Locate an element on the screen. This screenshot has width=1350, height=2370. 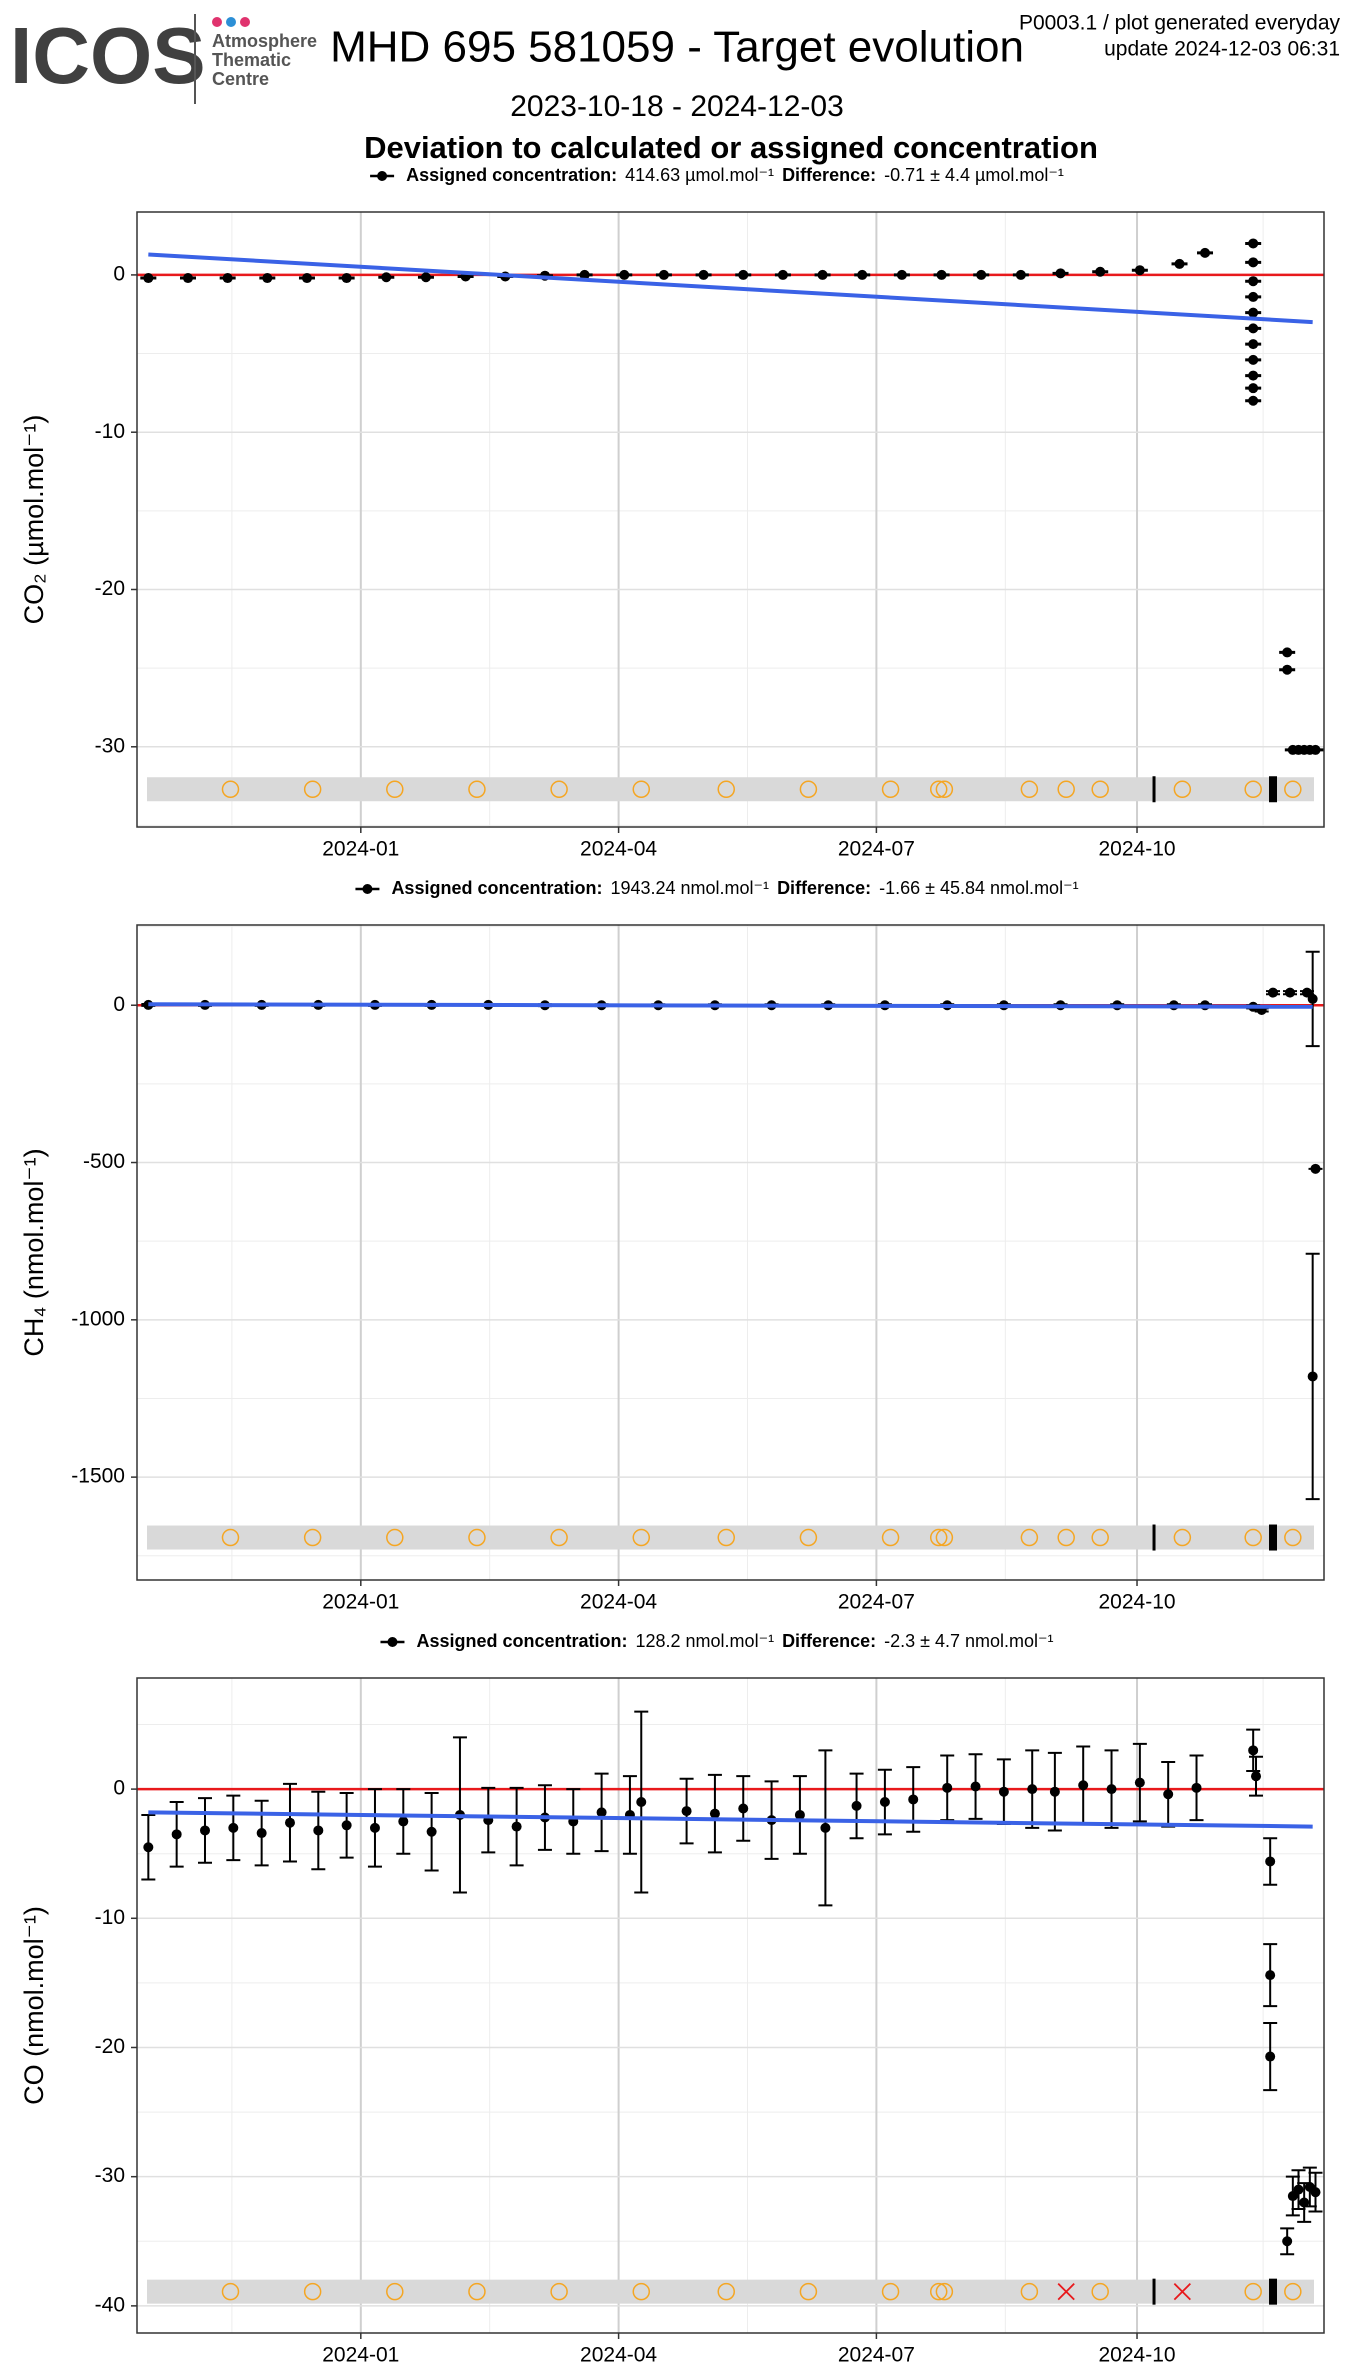
legend-assigned-value: 414.63 µmol.mol⁻¹ is located at coordinates (699, 175).